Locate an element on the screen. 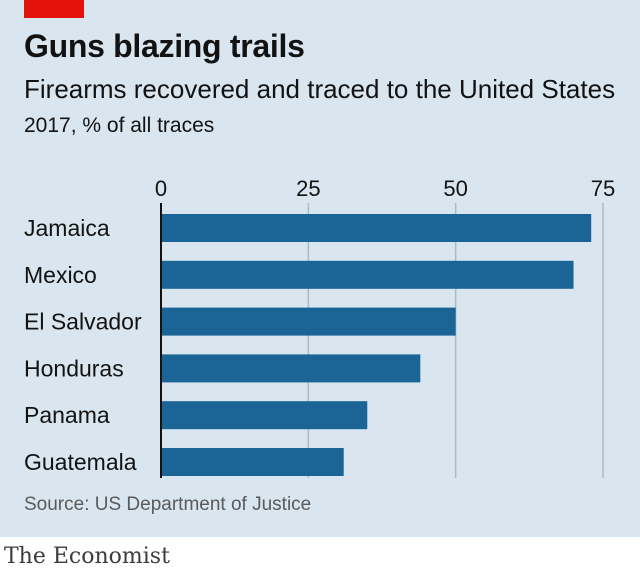  category-label-el-salvador: El Salvador is located at coordinates (83, 322).